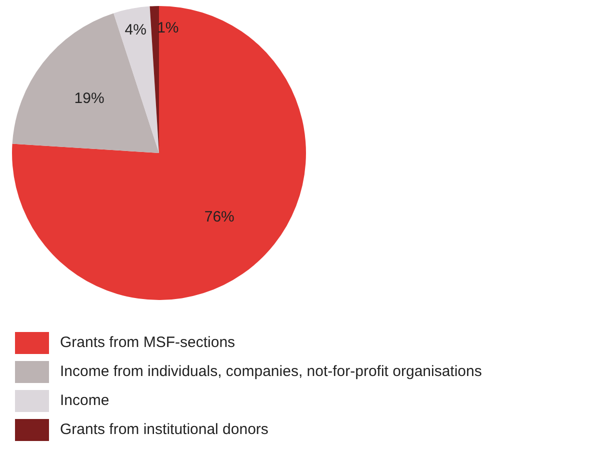  Describe the element at coordinates (219, 217) in the screenshot. I see `data-label: 76%` at that location.